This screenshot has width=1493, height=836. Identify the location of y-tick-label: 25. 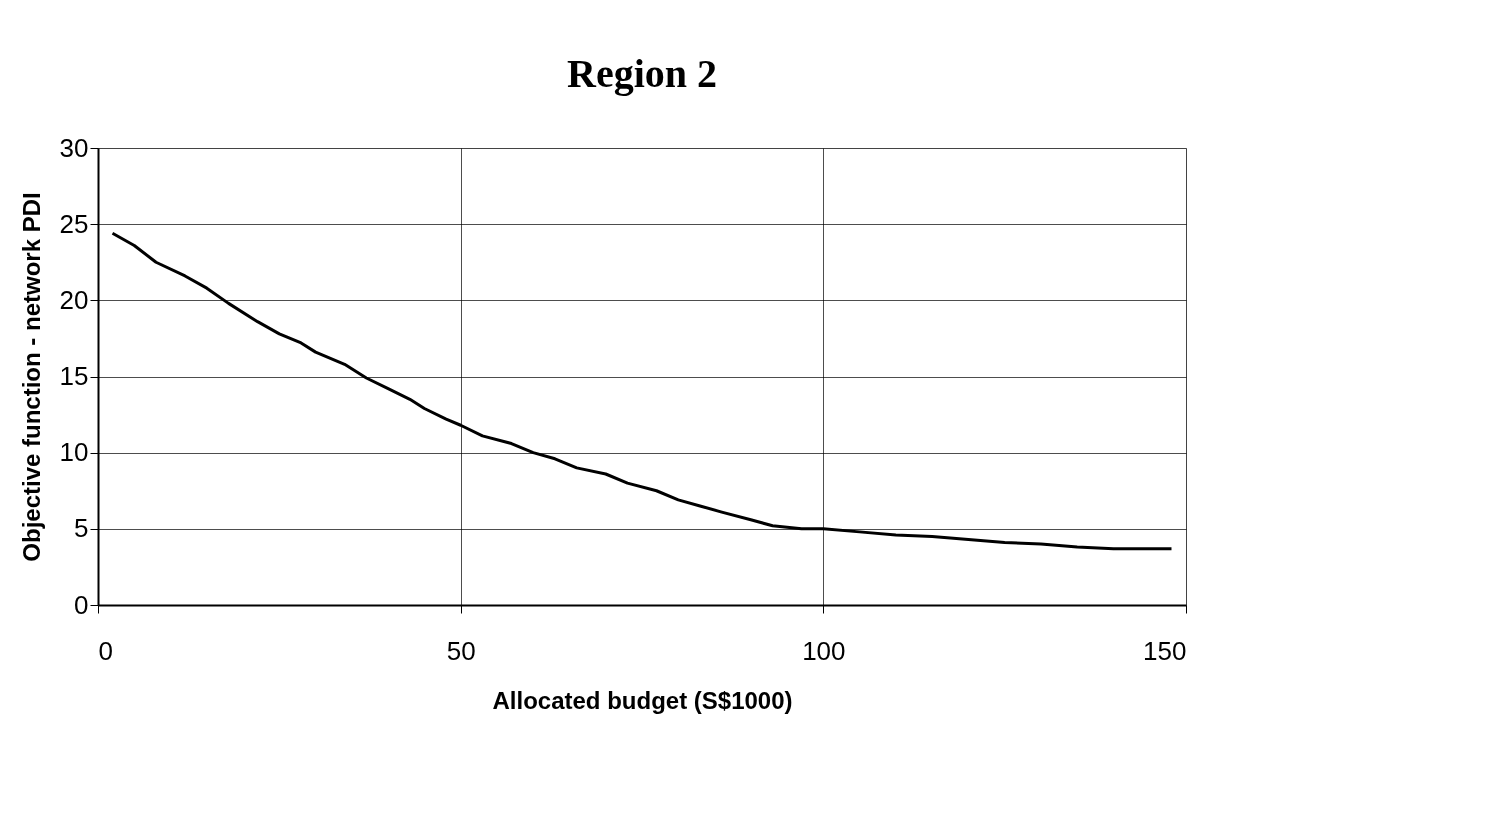
(74, 223).